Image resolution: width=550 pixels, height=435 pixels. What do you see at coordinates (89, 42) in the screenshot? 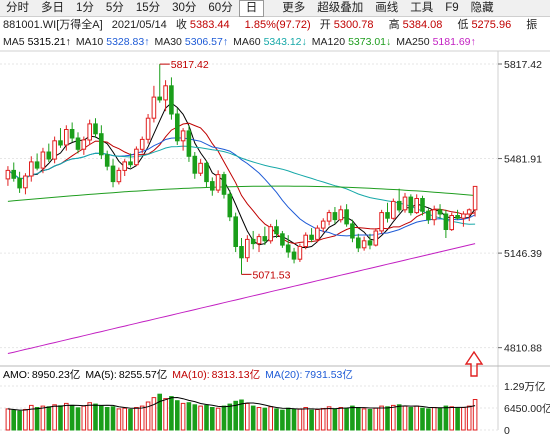
I see `ma-label: MA10` at bounding box center [89, 42].